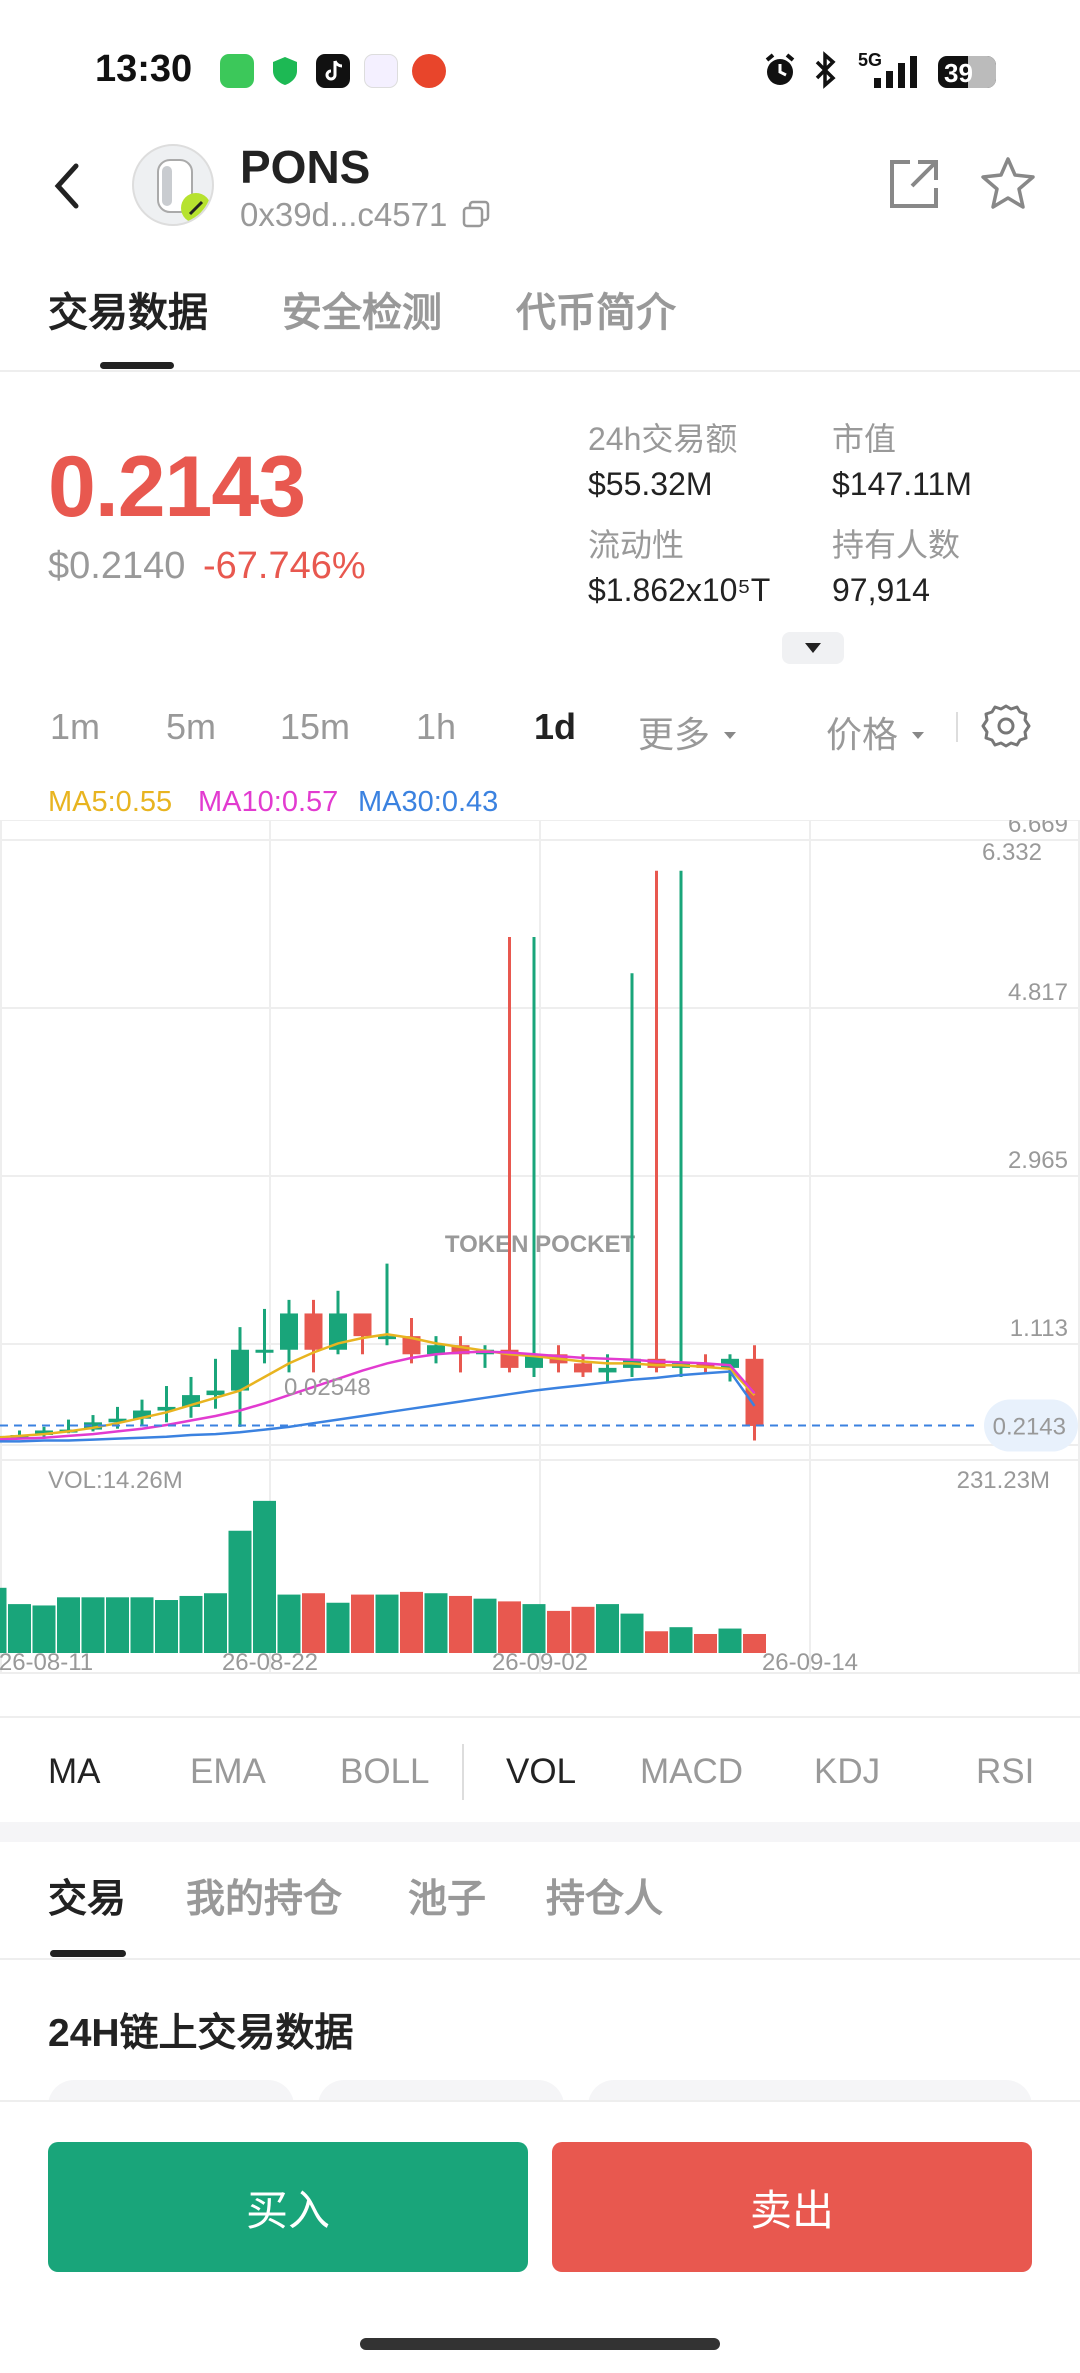 The image size is (1080, 2373). Describe the element at coordinates (315, 726) in the screenshot. I see `timeframe-15m: 15m` at that location.